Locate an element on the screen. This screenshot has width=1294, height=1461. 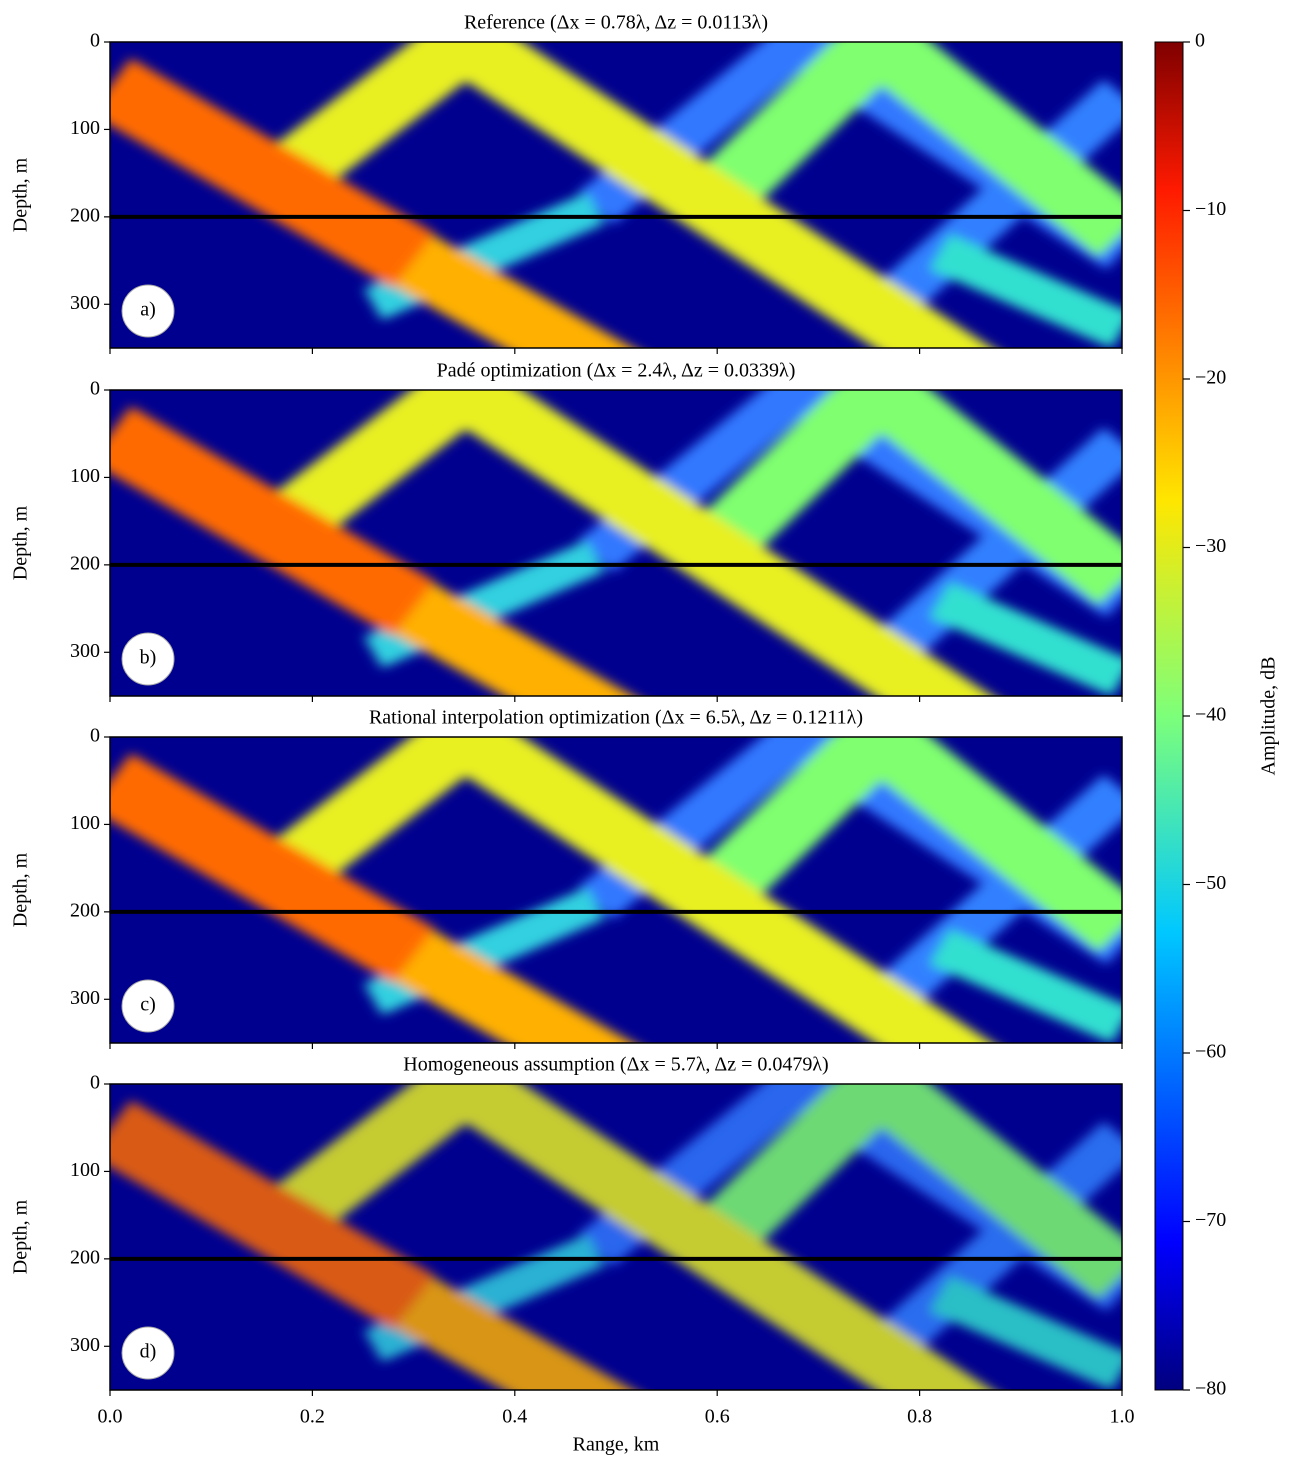
x-axis-label: Range, km is located at coordinates (616, 1445).